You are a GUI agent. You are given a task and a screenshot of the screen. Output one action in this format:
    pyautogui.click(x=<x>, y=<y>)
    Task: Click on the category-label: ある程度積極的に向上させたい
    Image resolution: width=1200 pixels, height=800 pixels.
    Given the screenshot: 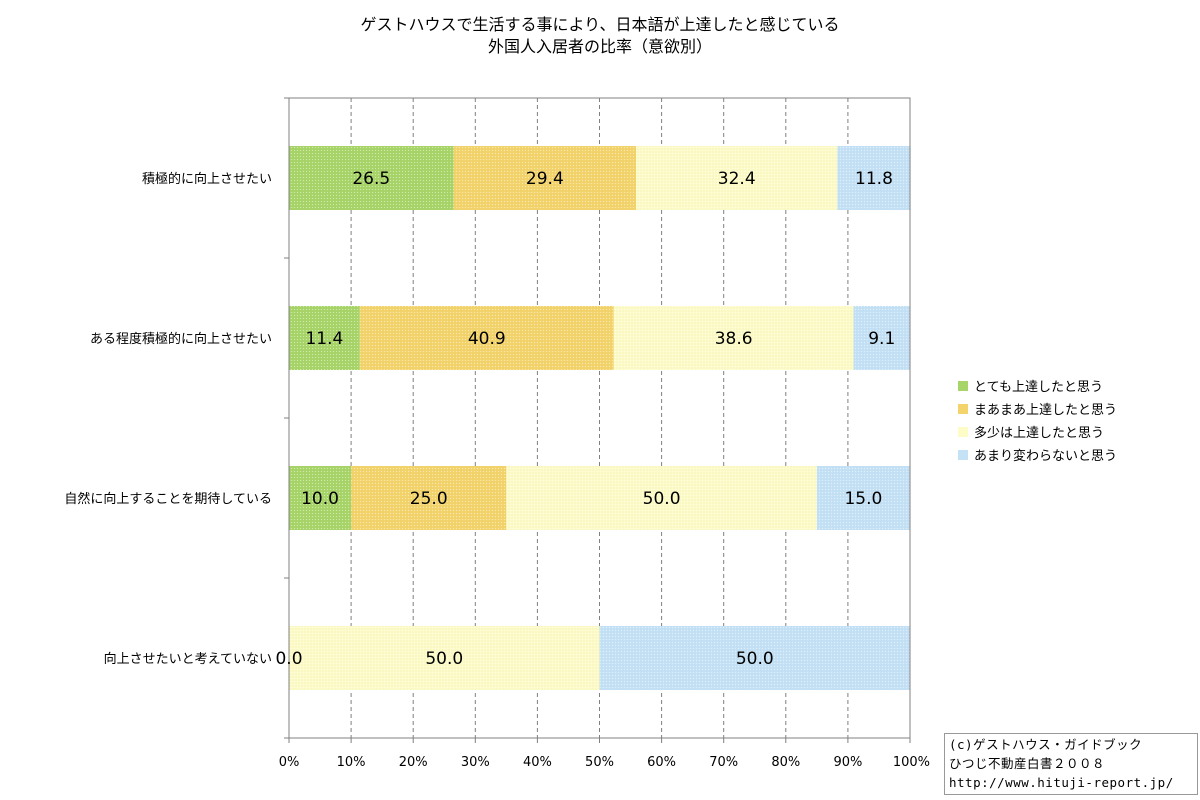 What is the action you would take?
    pyautogui.click(x=181, y=339)
    